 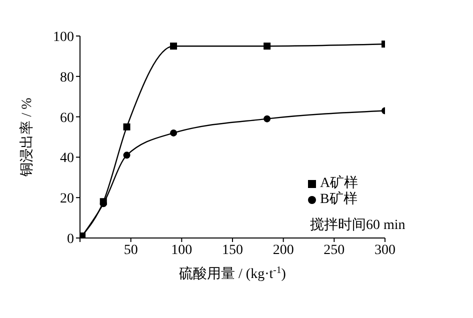 What do you see at coordinates (26, 137) in the screenshot?
I see `y-axis-title: 铜浸出率 / %` at bounding box center [26, 137].